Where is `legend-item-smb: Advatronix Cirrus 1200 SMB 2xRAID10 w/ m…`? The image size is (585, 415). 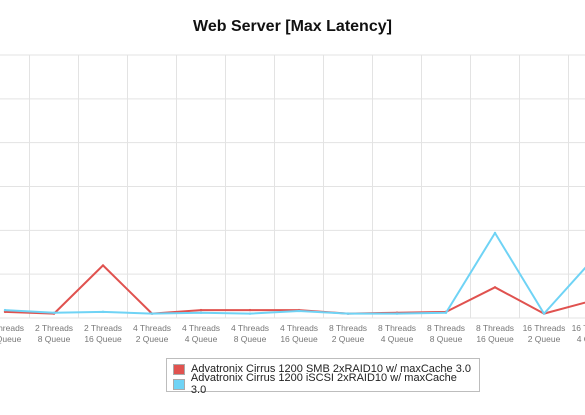
legend-item-smb: Advatronix Cirrus 1200 SMB 2xRAID10 w/ m… is located at coordinates (323, 369).